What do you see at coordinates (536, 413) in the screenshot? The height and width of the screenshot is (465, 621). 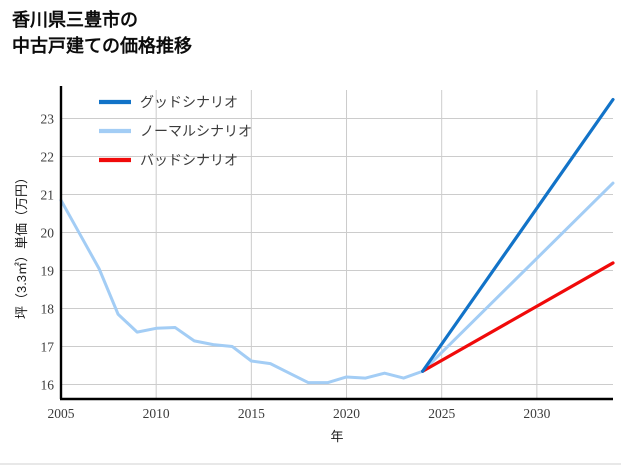 I see `x-tick-label: 2030` at bounding box center [536, 413].